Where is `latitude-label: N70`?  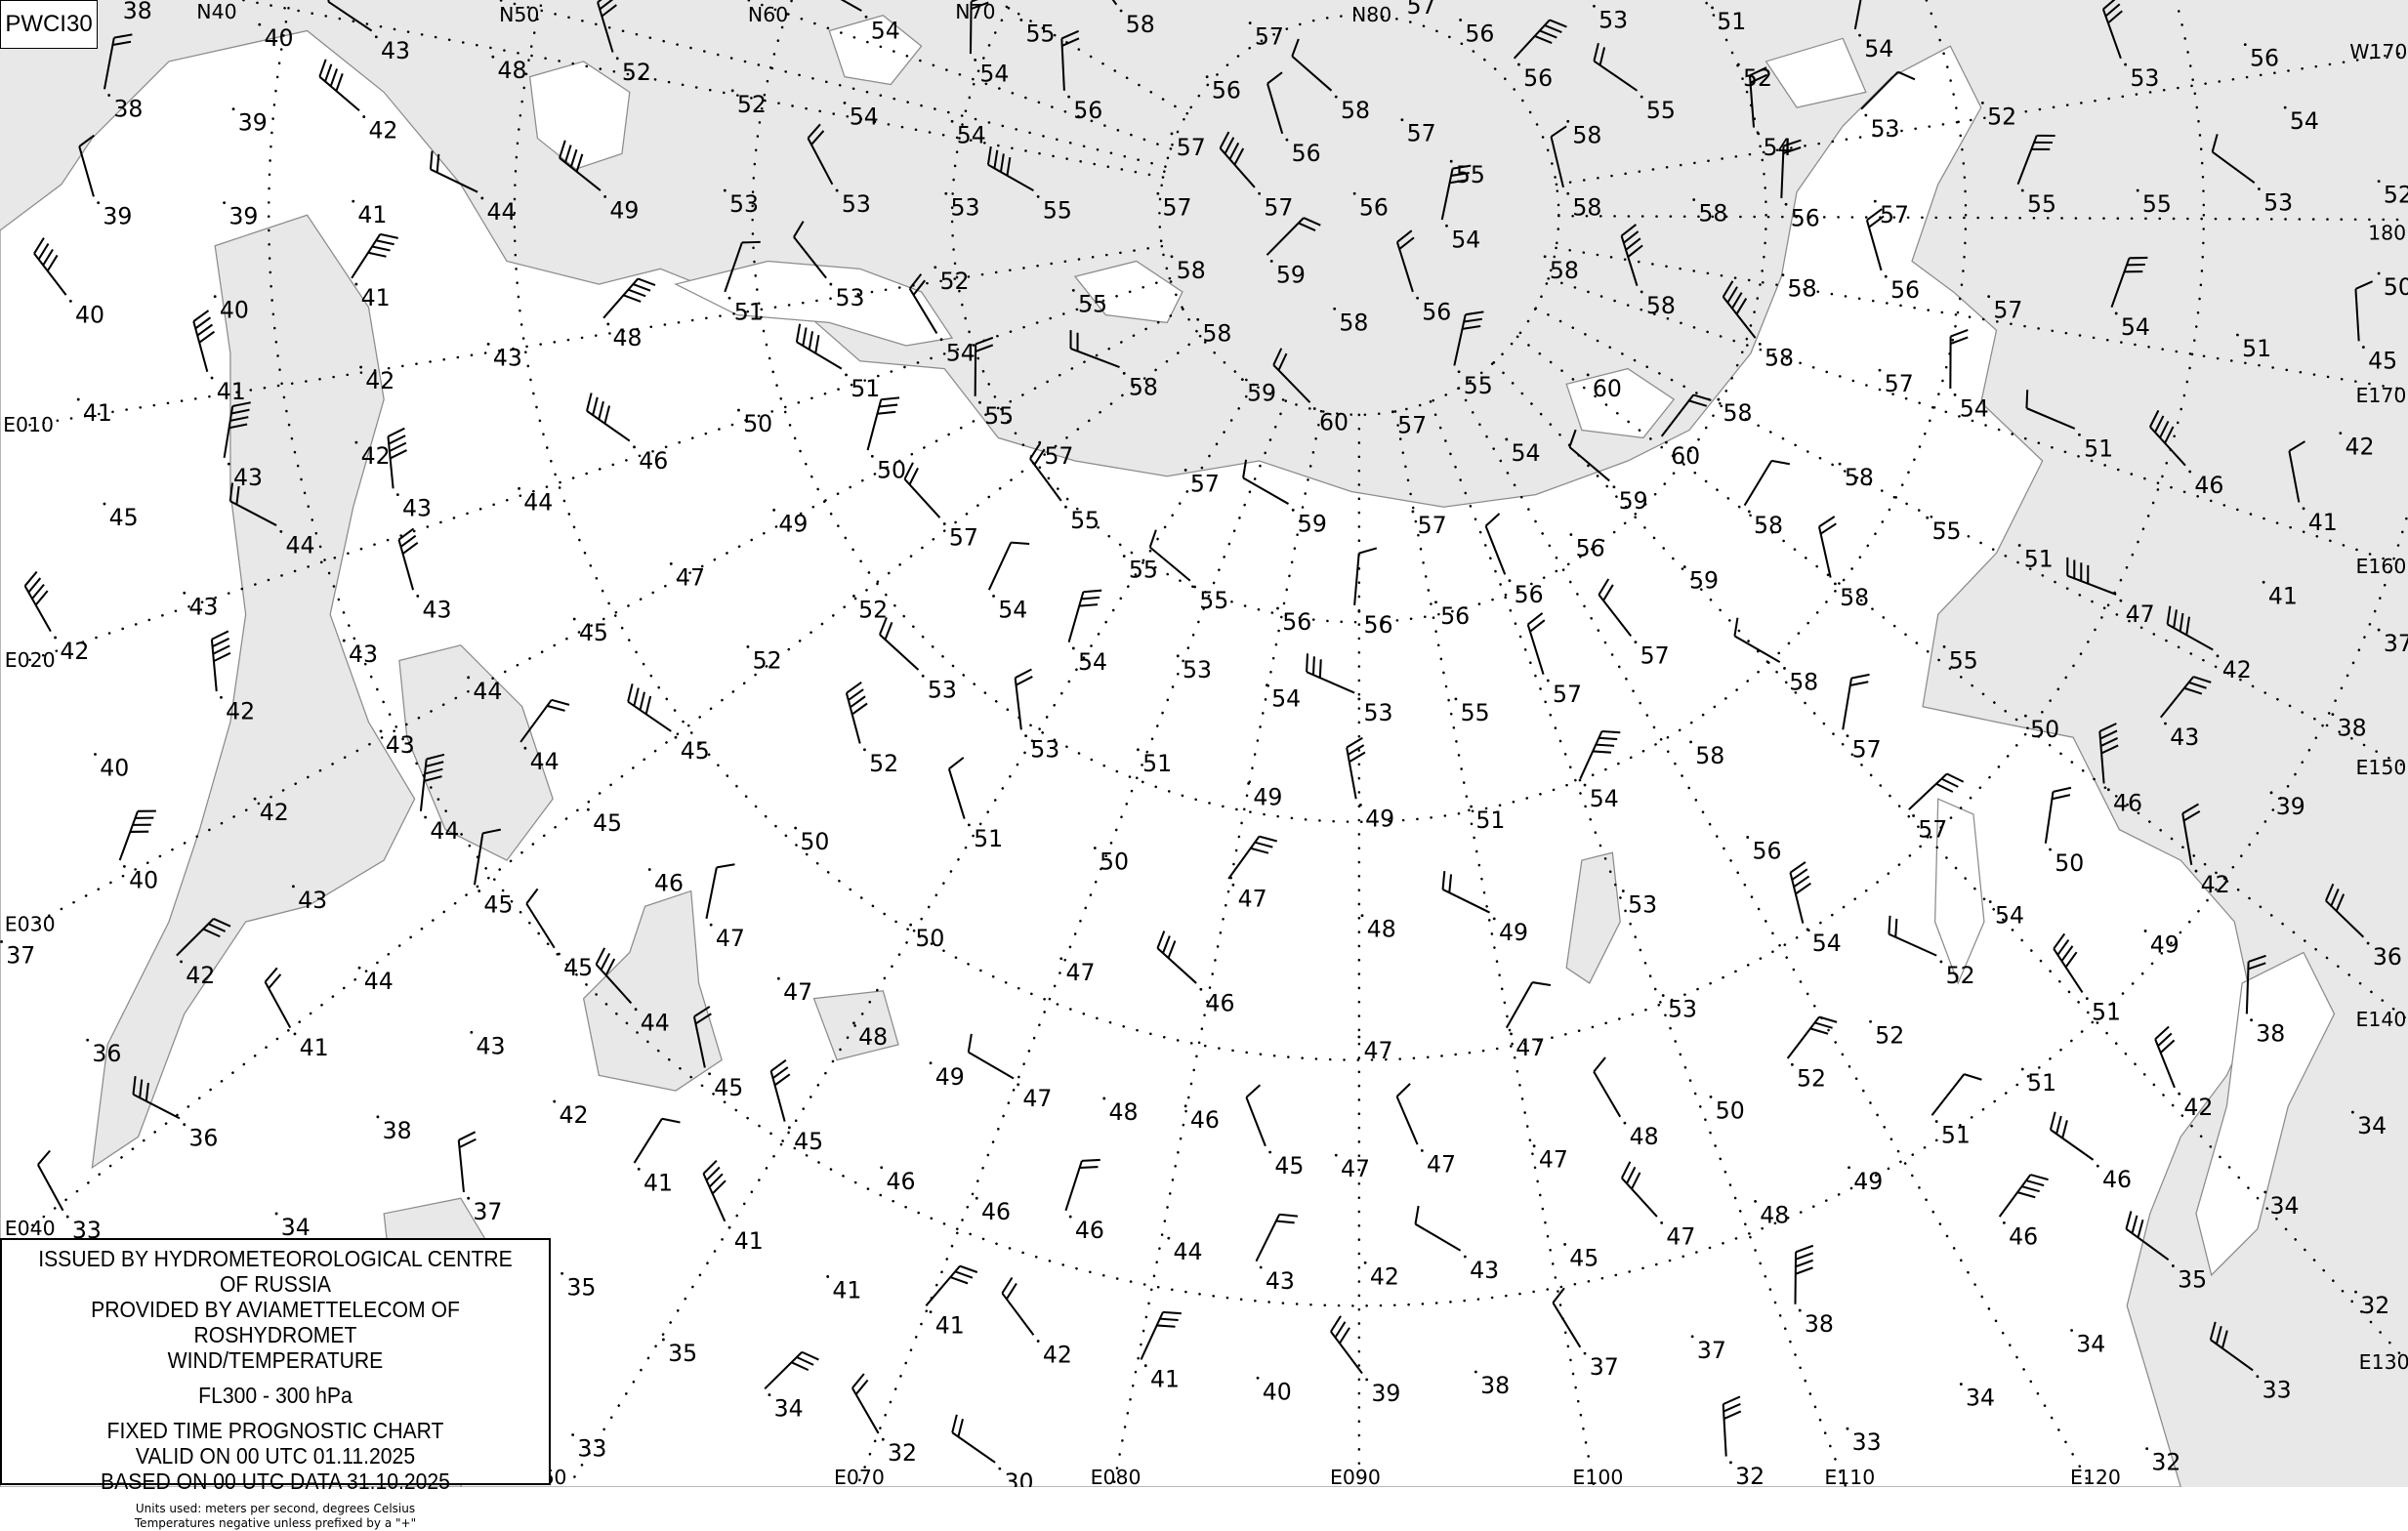
latitude-label: N70 is located at coordinates (975, 11).